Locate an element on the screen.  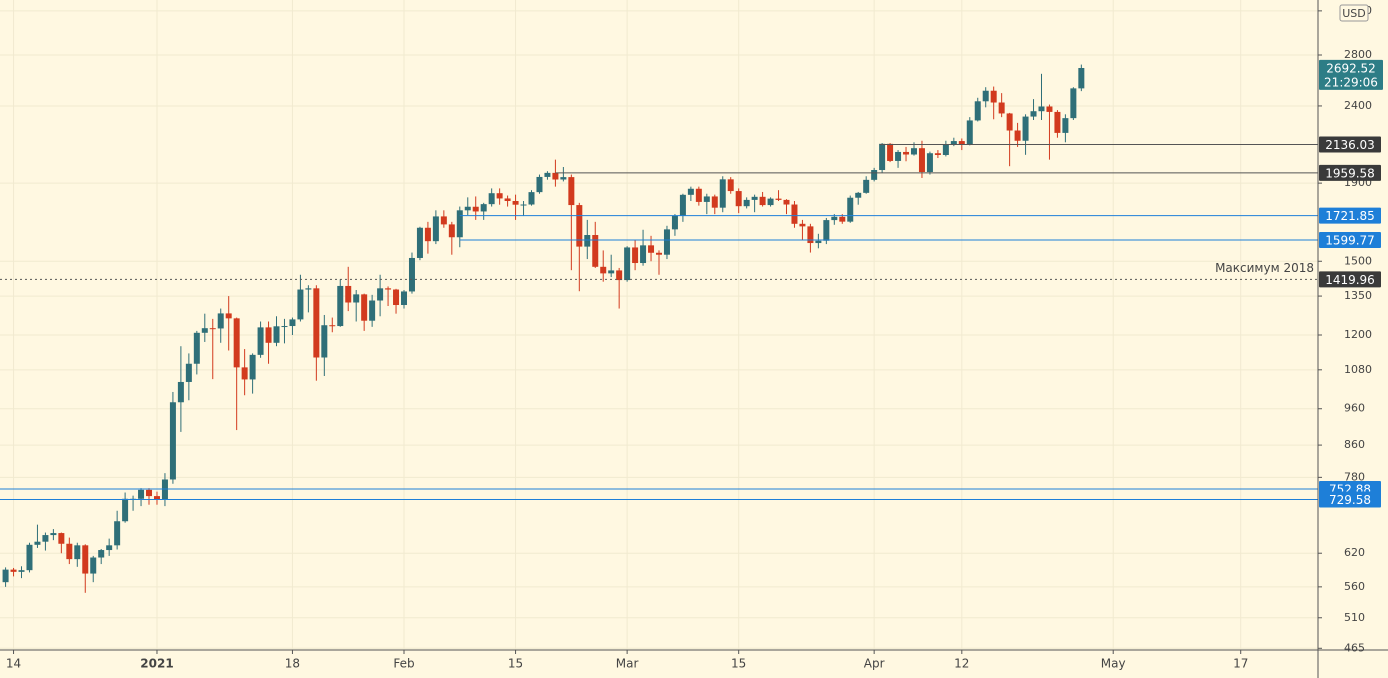
x-tick-label: 18 is located at coordinates (292, 664).